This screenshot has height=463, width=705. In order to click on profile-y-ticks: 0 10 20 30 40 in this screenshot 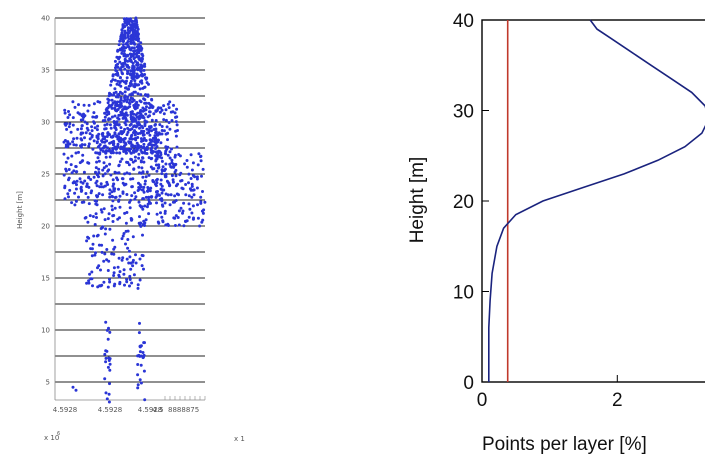, I will do `click(471, 202)`.